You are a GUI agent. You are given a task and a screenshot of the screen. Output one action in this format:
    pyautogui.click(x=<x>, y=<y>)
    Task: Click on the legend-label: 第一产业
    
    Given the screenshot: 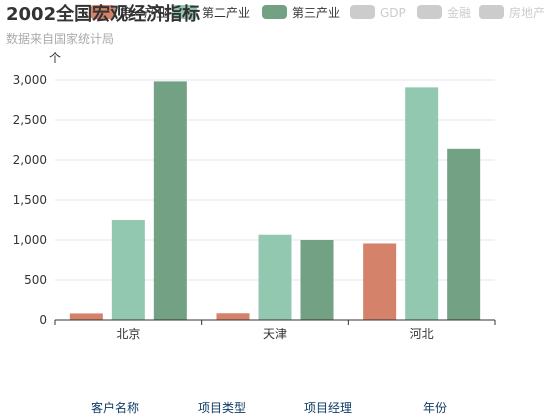 What is the action you would take?
    pyautogui.click(x=144, y=13)
    